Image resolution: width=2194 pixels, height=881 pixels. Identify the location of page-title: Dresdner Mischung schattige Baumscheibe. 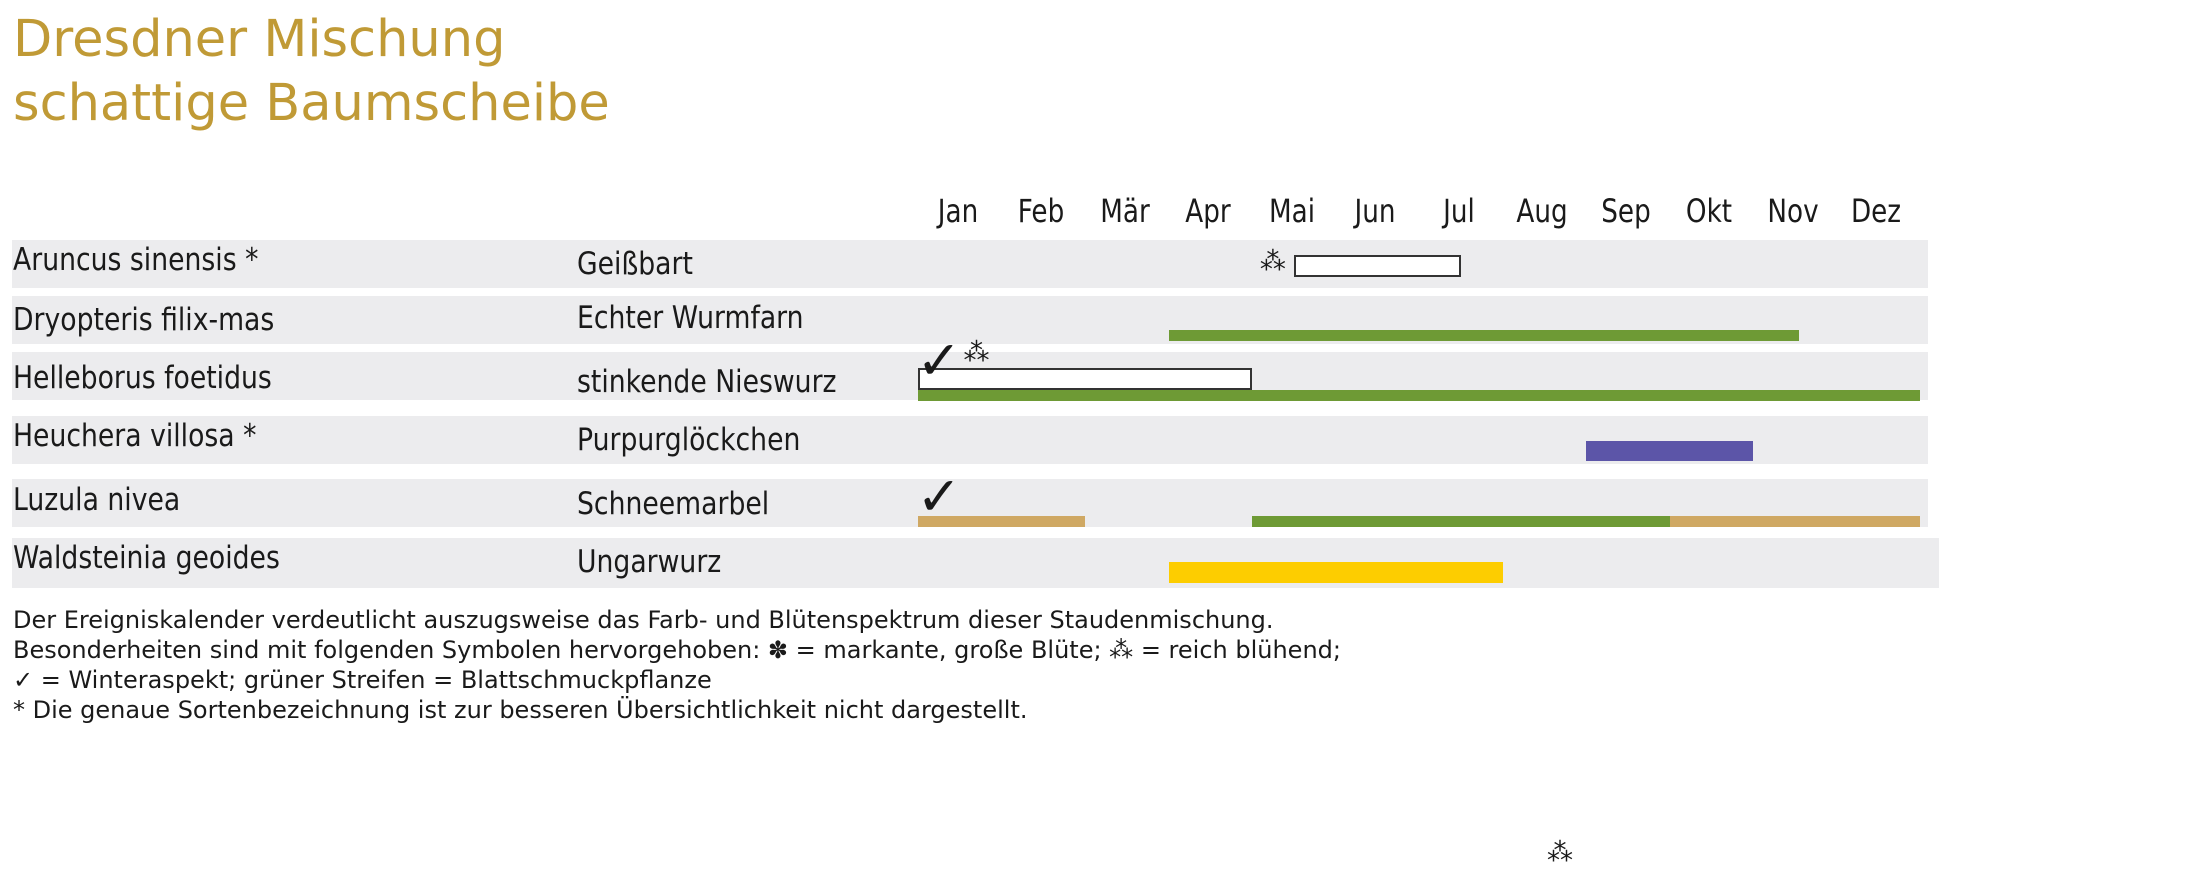
(311, 72).